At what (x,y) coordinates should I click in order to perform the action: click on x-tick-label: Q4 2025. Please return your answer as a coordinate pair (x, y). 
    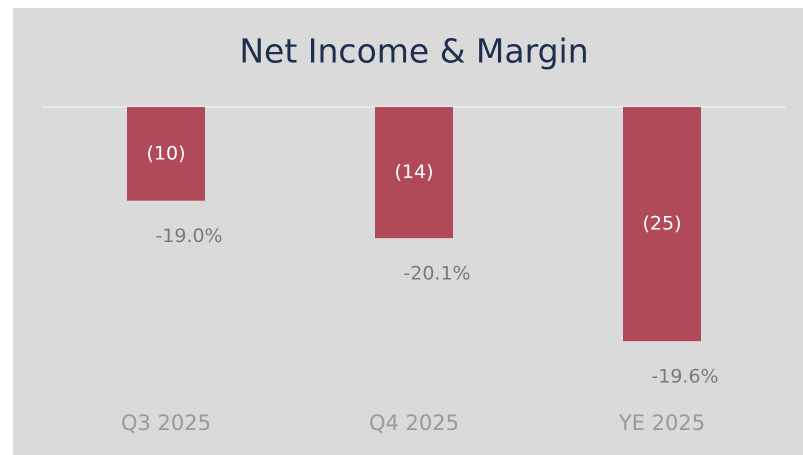
    Looking at the image, I should click on (414, 423).